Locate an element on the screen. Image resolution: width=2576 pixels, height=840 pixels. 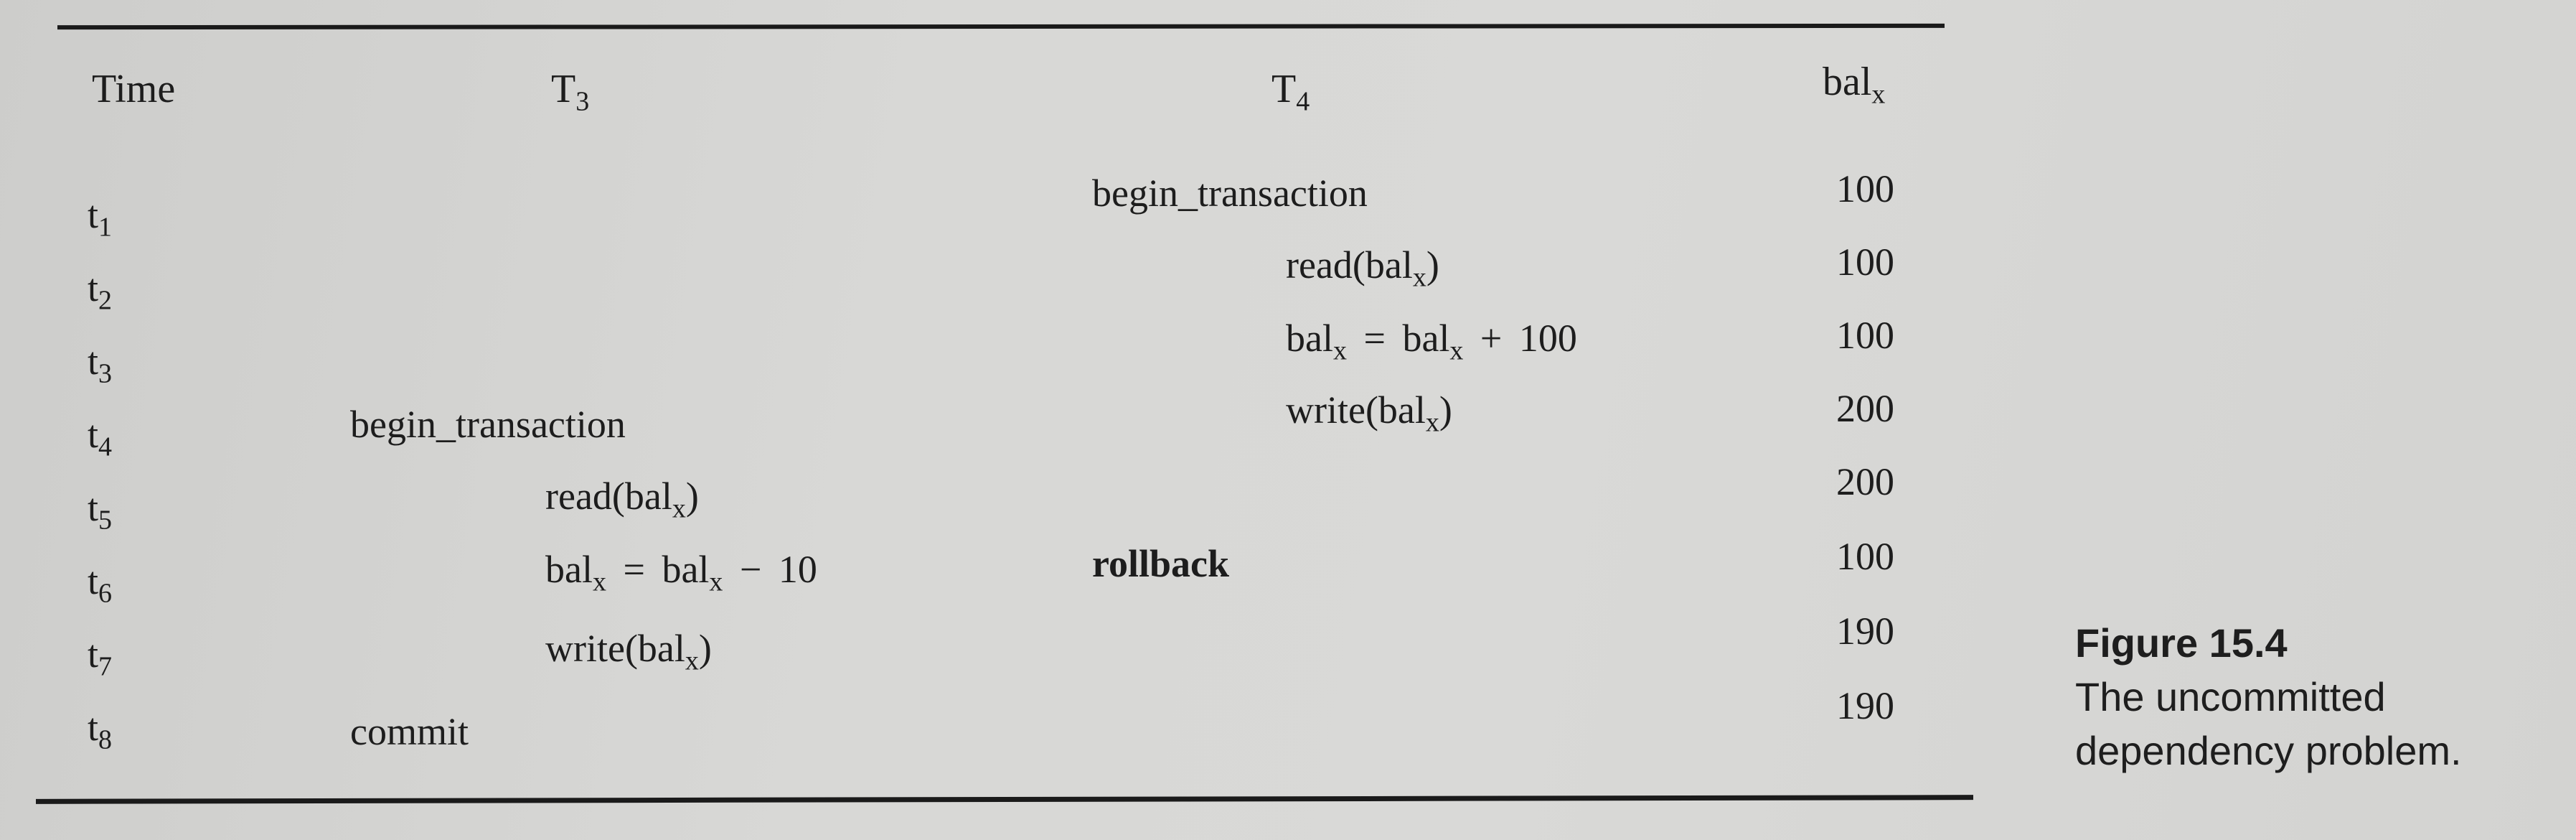
t4-expr-mid: = bal is located at coordinates (1398, 338).